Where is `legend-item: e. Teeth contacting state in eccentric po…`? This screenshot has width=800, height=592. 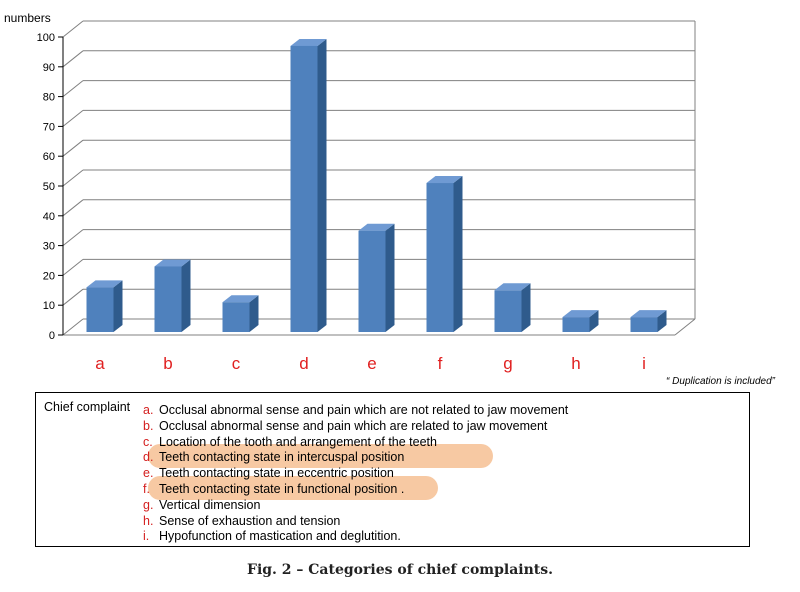
legend-item: e. Teeth contacting state in eccentric po… is located at coordinates (268, 473).